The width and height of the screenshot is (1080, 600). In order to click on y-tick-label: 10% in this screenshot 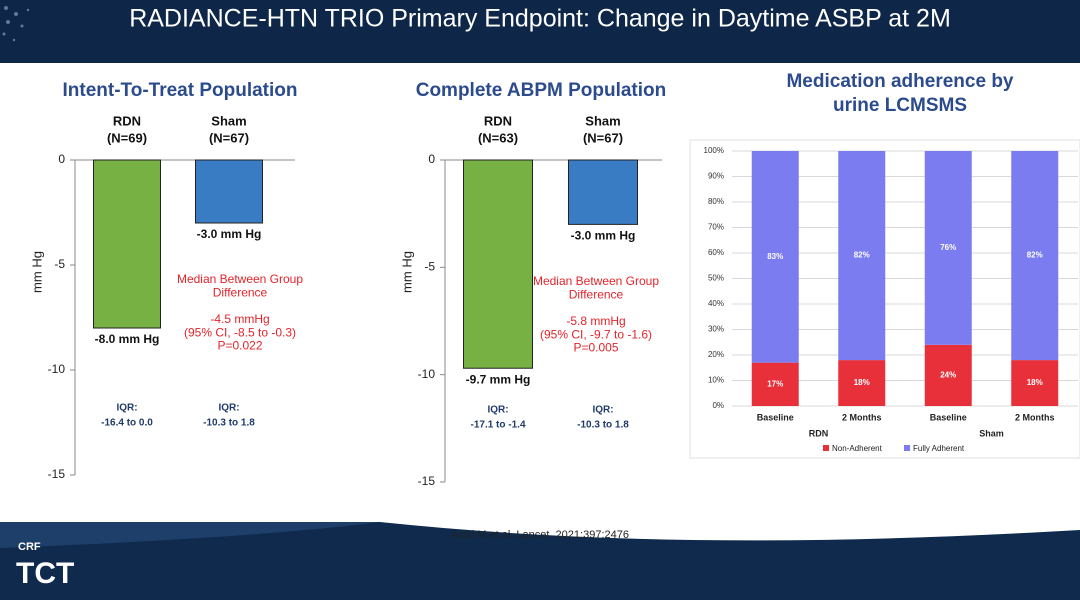, I will do `click(716, 380)`.